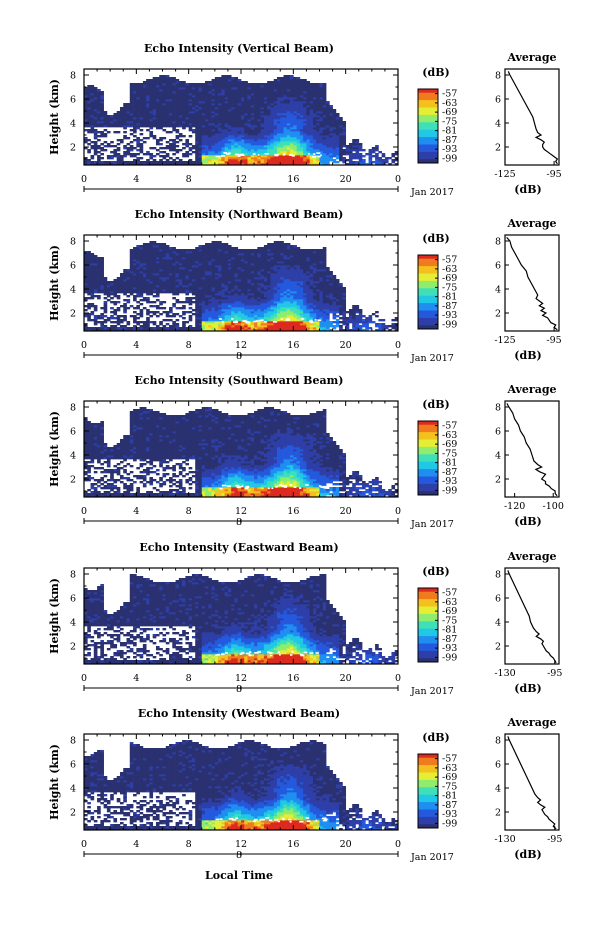 This screenshot has height=929, width=614. I want to click on colorbar-segment, so click(428, 123).